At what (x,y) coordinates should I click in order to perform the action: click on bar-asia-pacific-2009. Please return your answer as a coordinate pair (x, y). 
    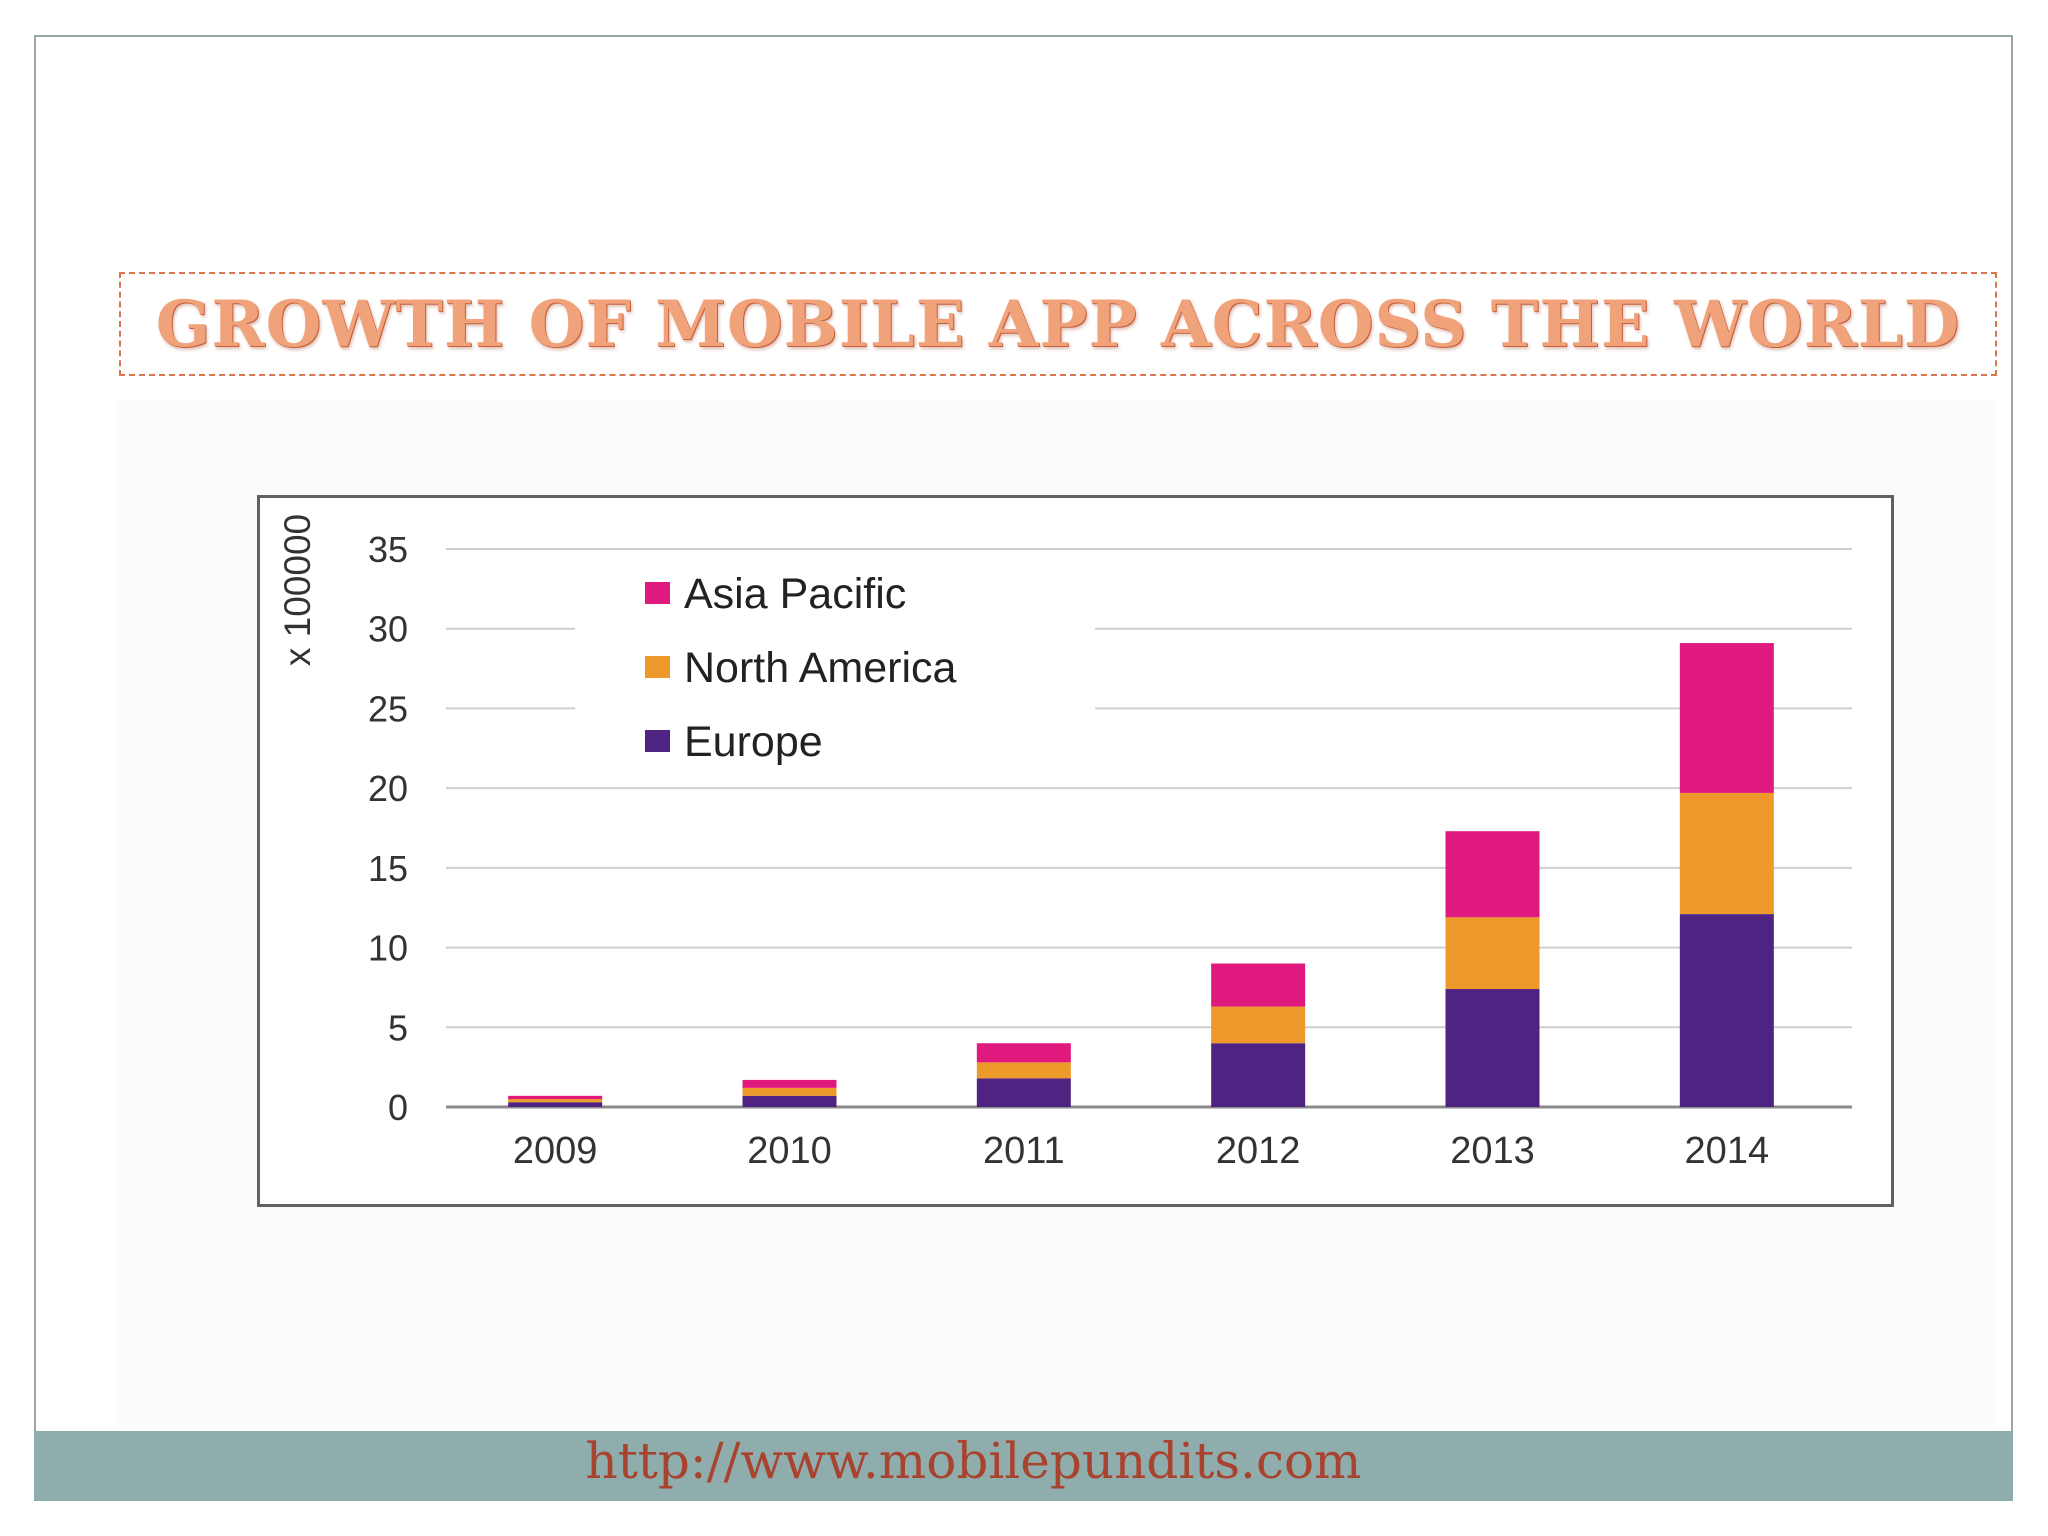
    Looking at the image, I should click on (555, 1097).